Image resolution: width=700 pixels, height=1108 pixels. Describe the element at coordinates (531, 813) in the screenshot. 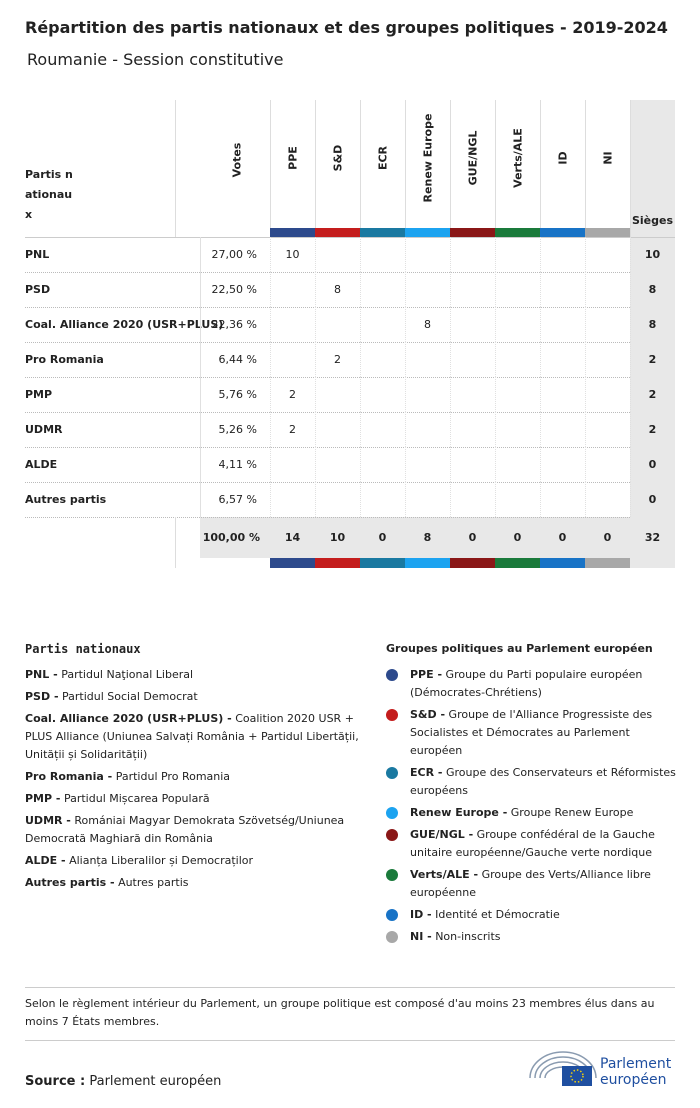

I see `legend-item: Renew Europe - Groupe Renew Europe` at that location.